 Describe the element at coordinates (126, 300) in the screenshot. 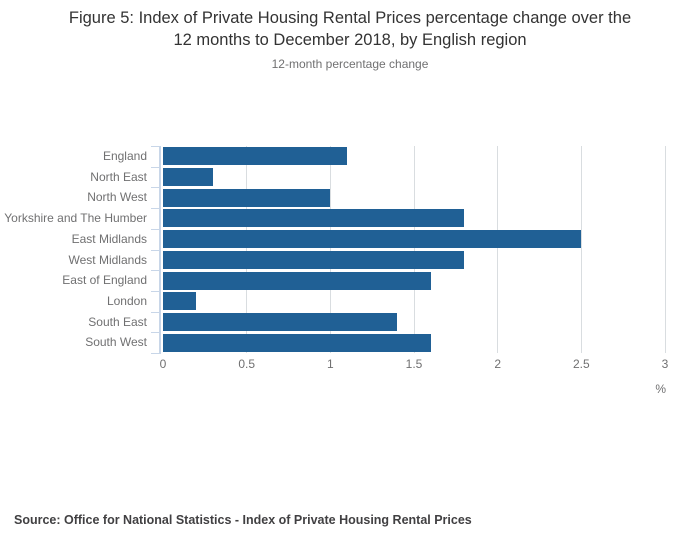

I see `category-label: London` at that location.